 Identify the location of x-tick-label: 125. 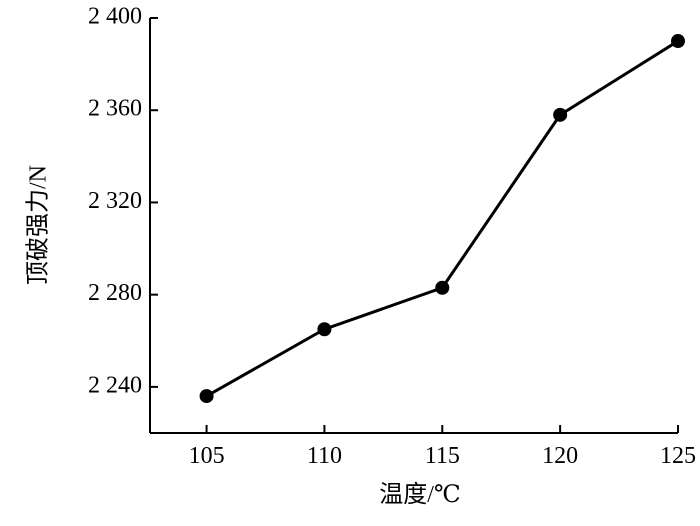
(678, 456).